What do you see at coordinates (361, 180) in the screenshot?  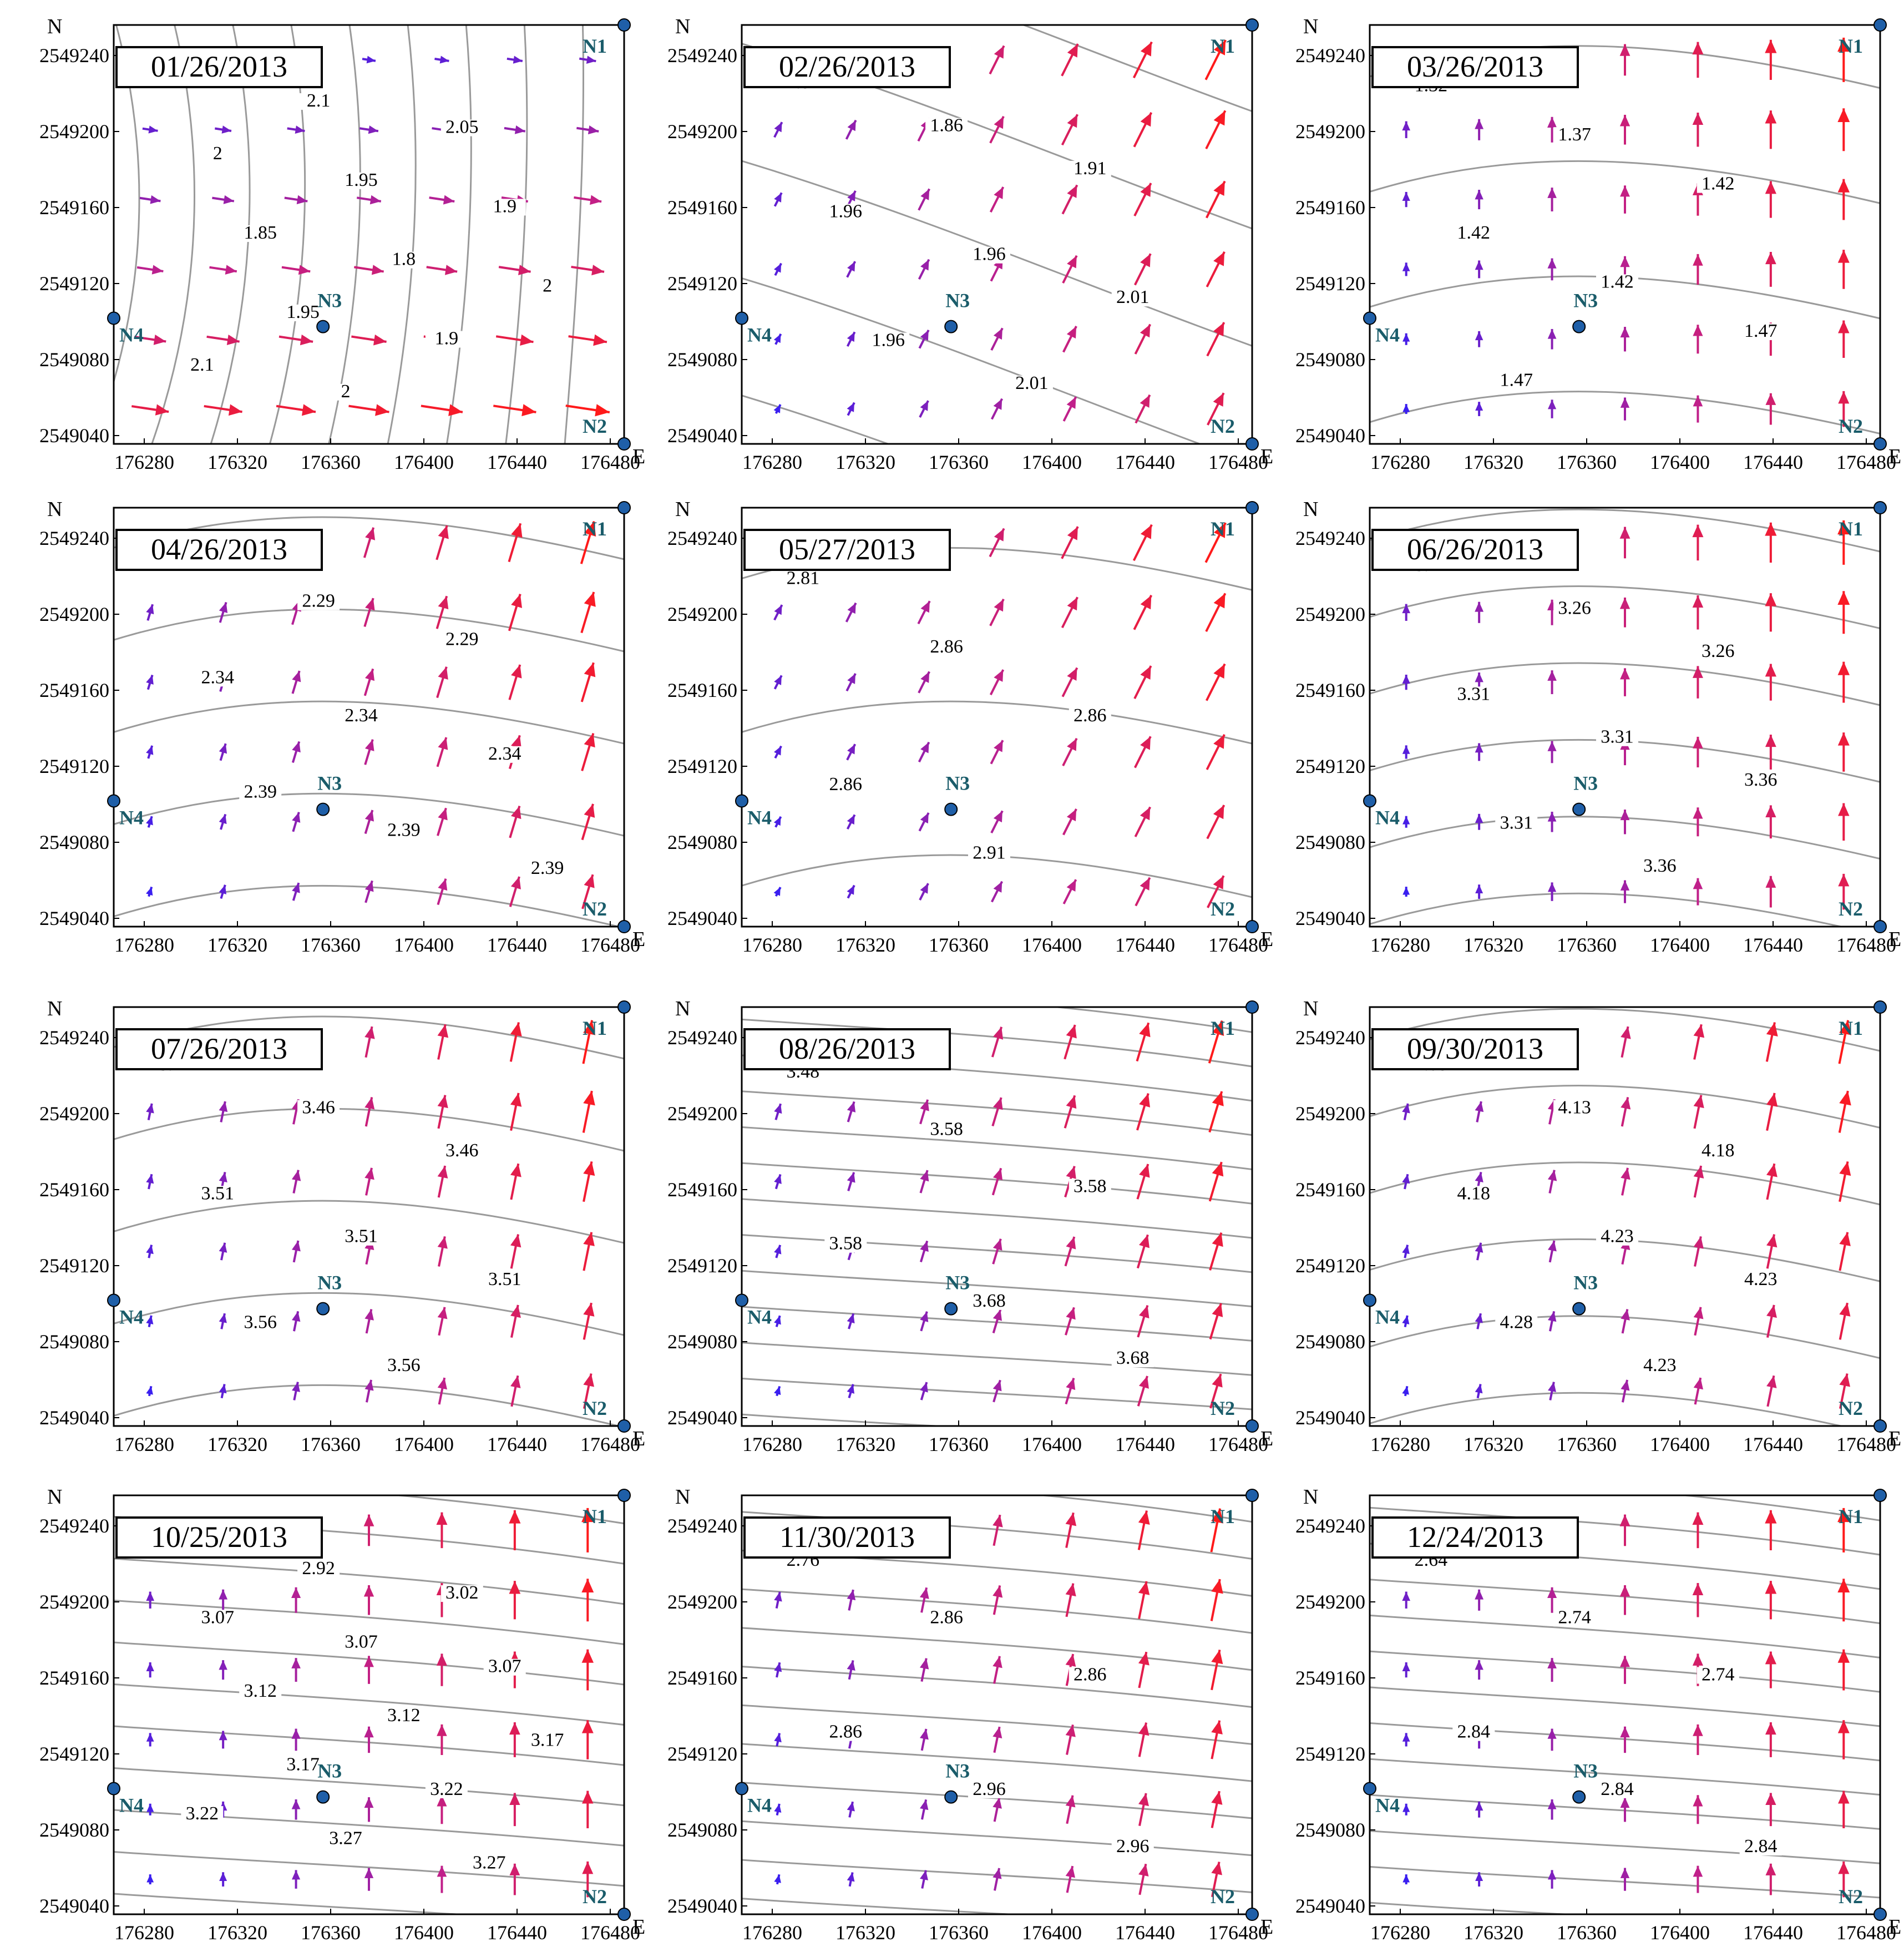 I see `contour-label: 1.95` at bounding box center [361, 180].